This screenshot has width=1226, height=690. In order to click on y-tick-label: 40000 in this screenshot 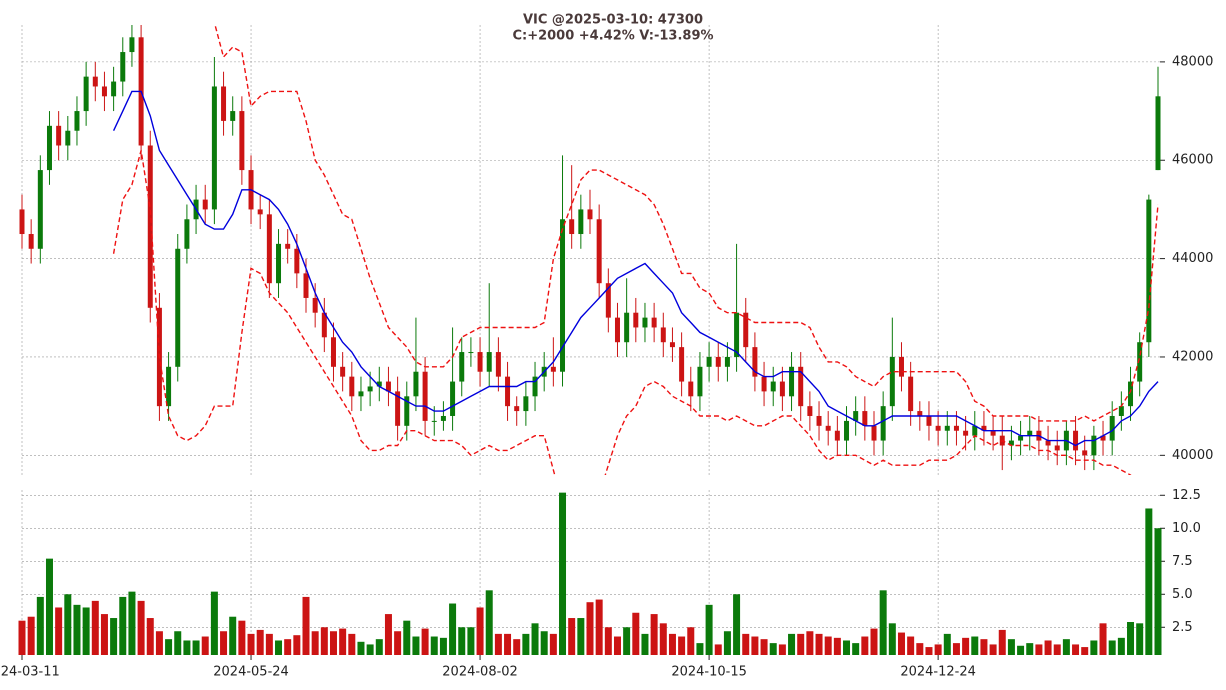, I will do `click(1192, 455)`.